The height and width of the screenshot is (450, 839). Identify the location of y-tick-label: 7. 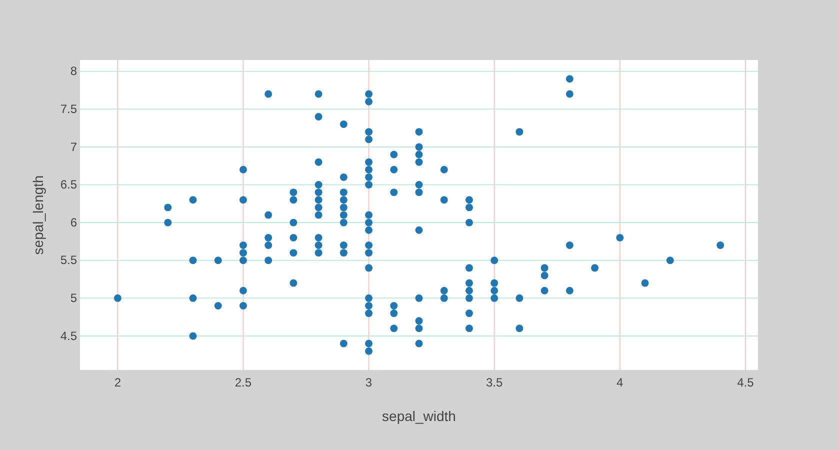
(74, 147).